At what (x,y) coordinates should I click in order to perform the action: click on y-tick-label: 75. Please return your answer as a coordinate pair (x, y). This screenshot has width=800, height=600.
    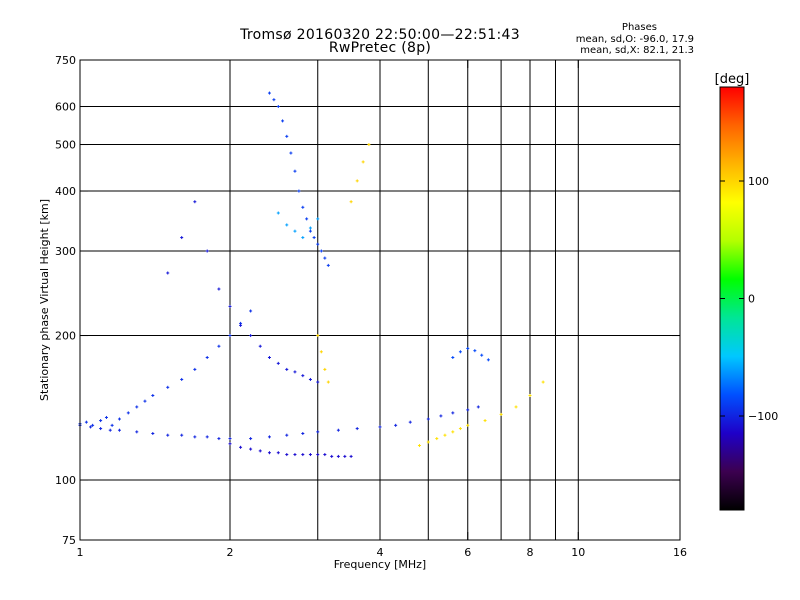
    Looking at the image, I should click on (69, 540).